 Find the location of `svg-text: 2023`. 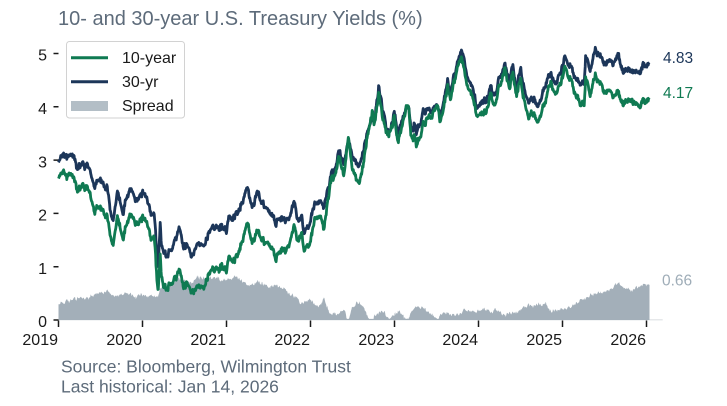

svg-text: 2023 is located at coordinates (376, 340).